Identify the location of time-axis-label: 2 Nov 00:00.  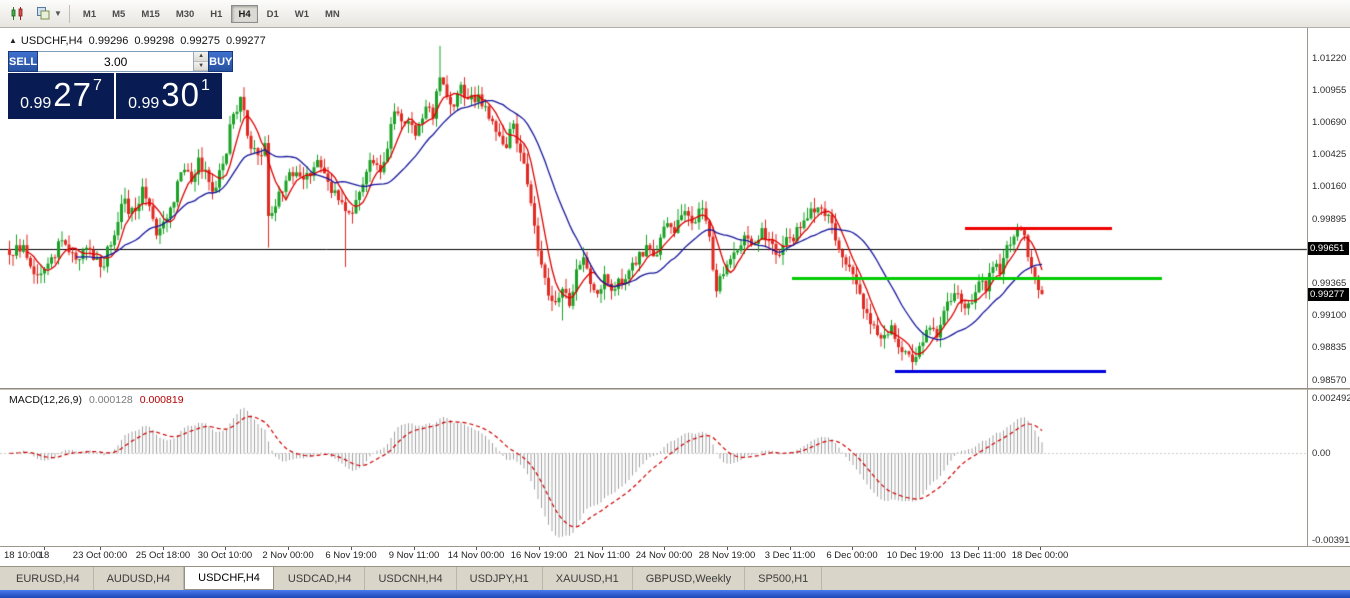
(288, 555).